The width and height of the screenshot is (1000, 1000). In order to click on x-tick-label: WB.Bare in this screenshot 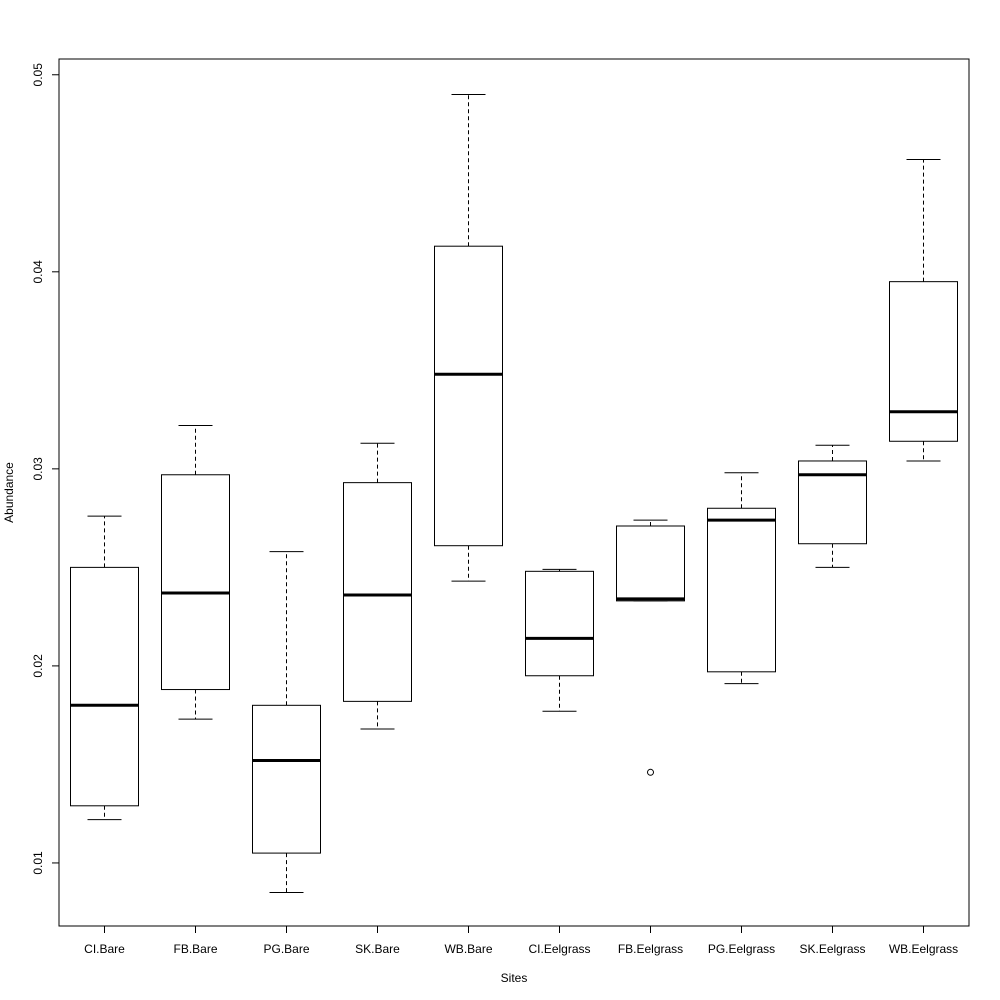, I will do `click(468, 949)`.